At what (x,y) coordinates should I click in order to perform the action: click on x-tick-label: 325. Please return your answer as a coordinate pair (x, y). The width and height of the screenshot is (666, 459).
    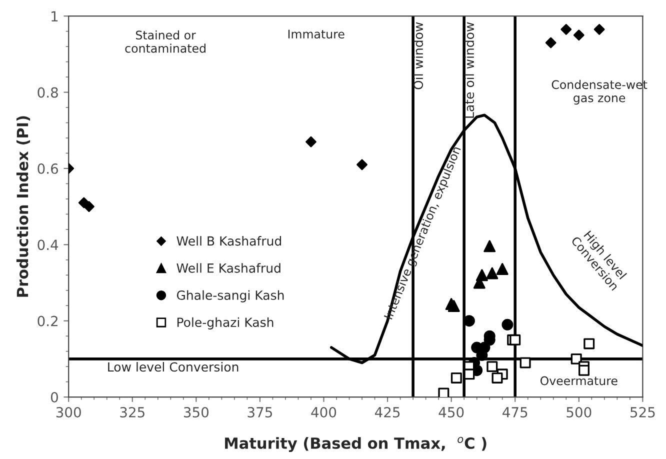
    Looking at the image, I should click on (132, 412).